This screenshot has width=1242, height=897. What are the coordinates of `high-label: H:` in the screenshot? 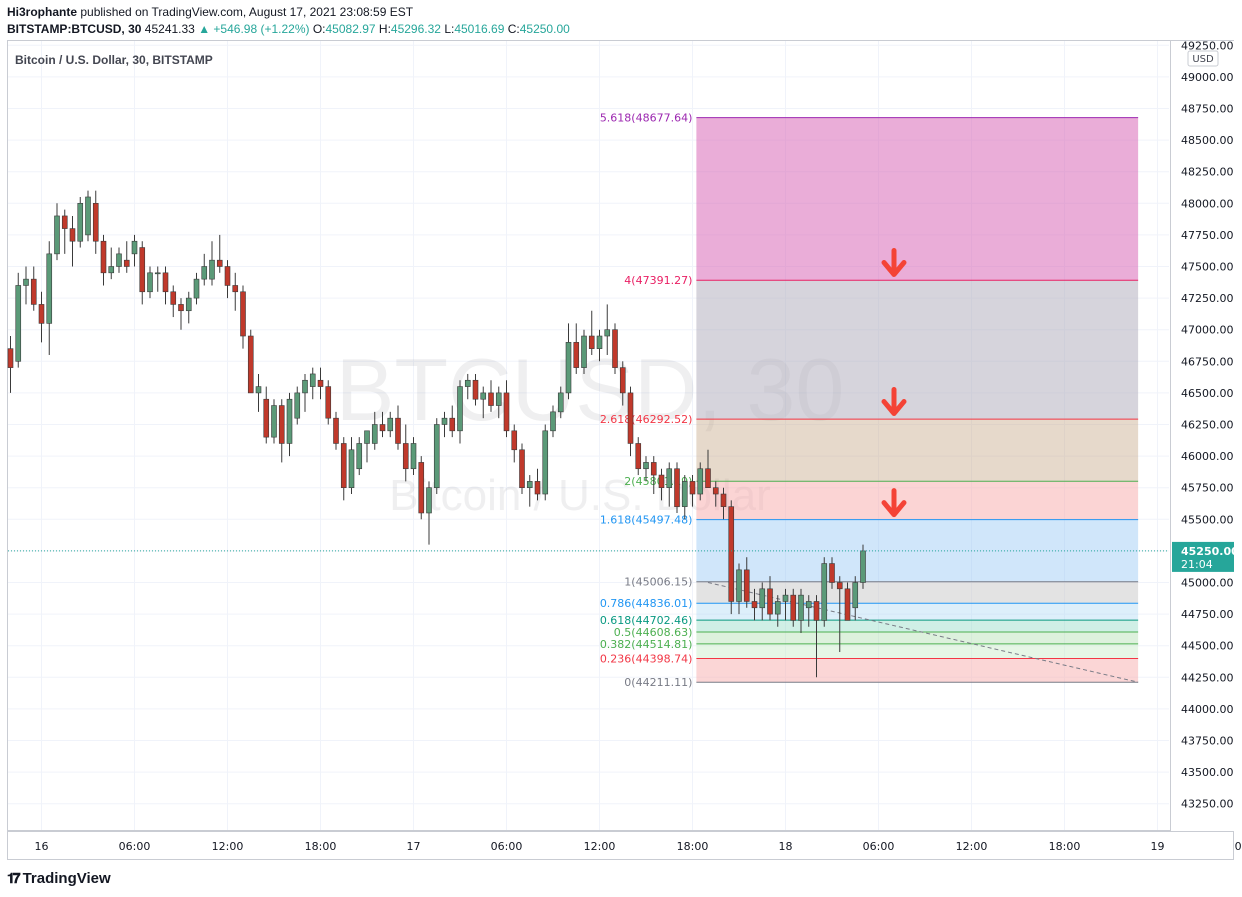 It's located at (384, 29).